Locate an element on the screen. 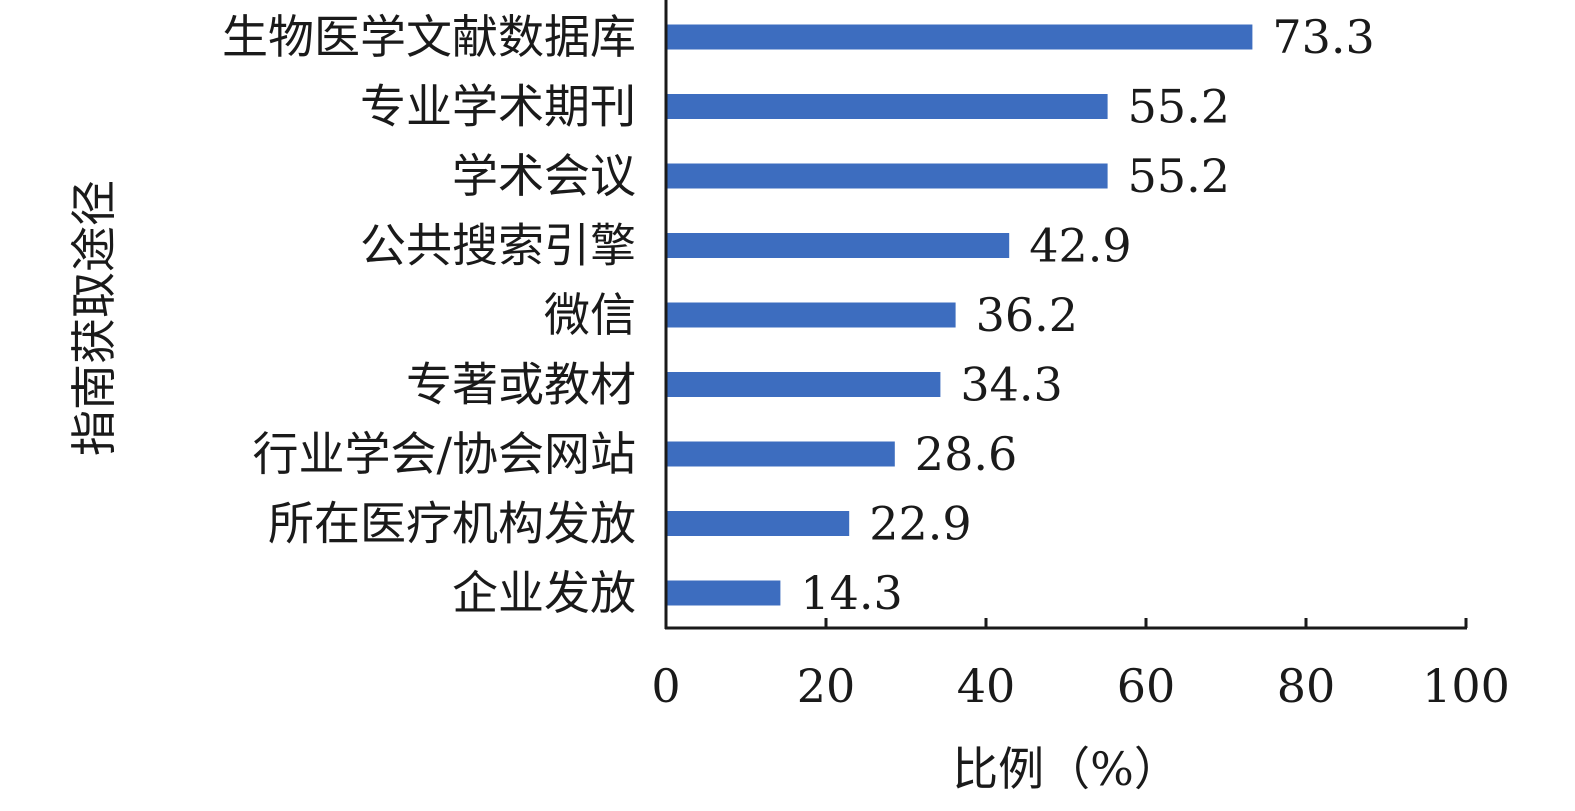 The height and width of the screenshot is (811, 1575). x-tick-label-5: 100 is located at coordinates (1466, 686).